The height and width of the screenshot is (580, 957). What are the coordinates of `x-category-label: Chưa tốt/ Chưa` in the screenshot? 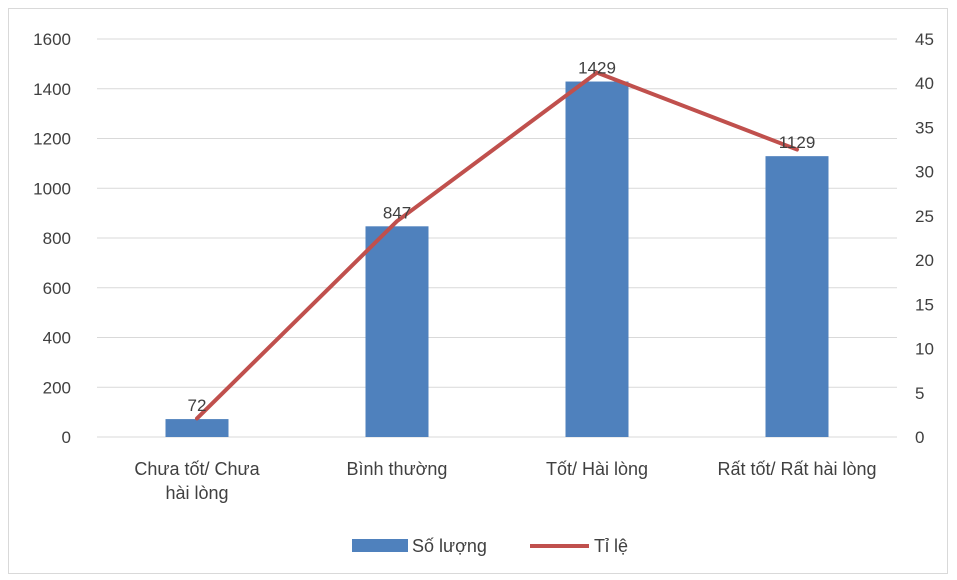 It's located at (197, 469).